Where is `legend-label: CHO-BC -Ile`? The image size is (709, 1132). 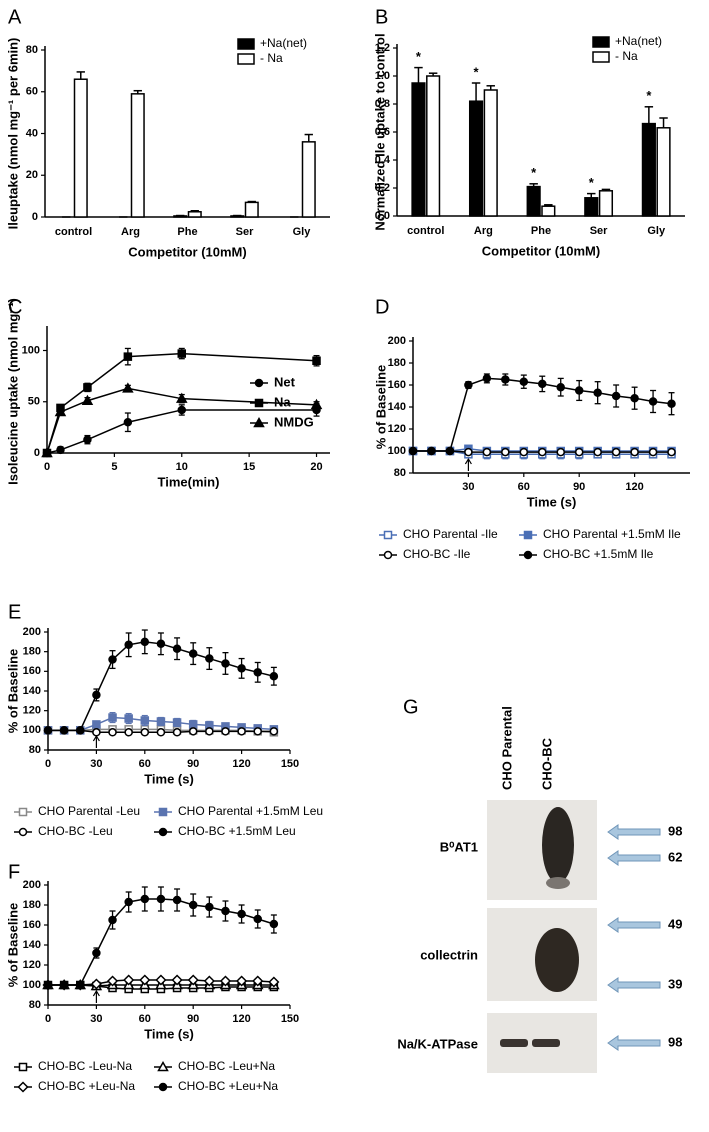 legend-label: CHO-BC -Ile is located at coordinates (437, 554).